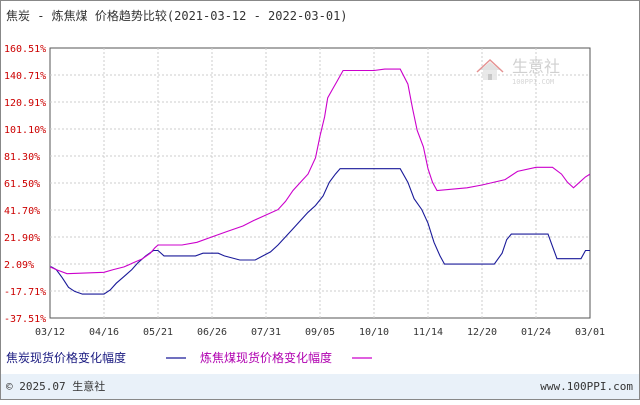 The width and height of the screenshot is (640, 405). What do you see at coordinates (25, 292) in the screenshot?
I see `y-tick-label: -17.71%` at bounding box center [25, 292].